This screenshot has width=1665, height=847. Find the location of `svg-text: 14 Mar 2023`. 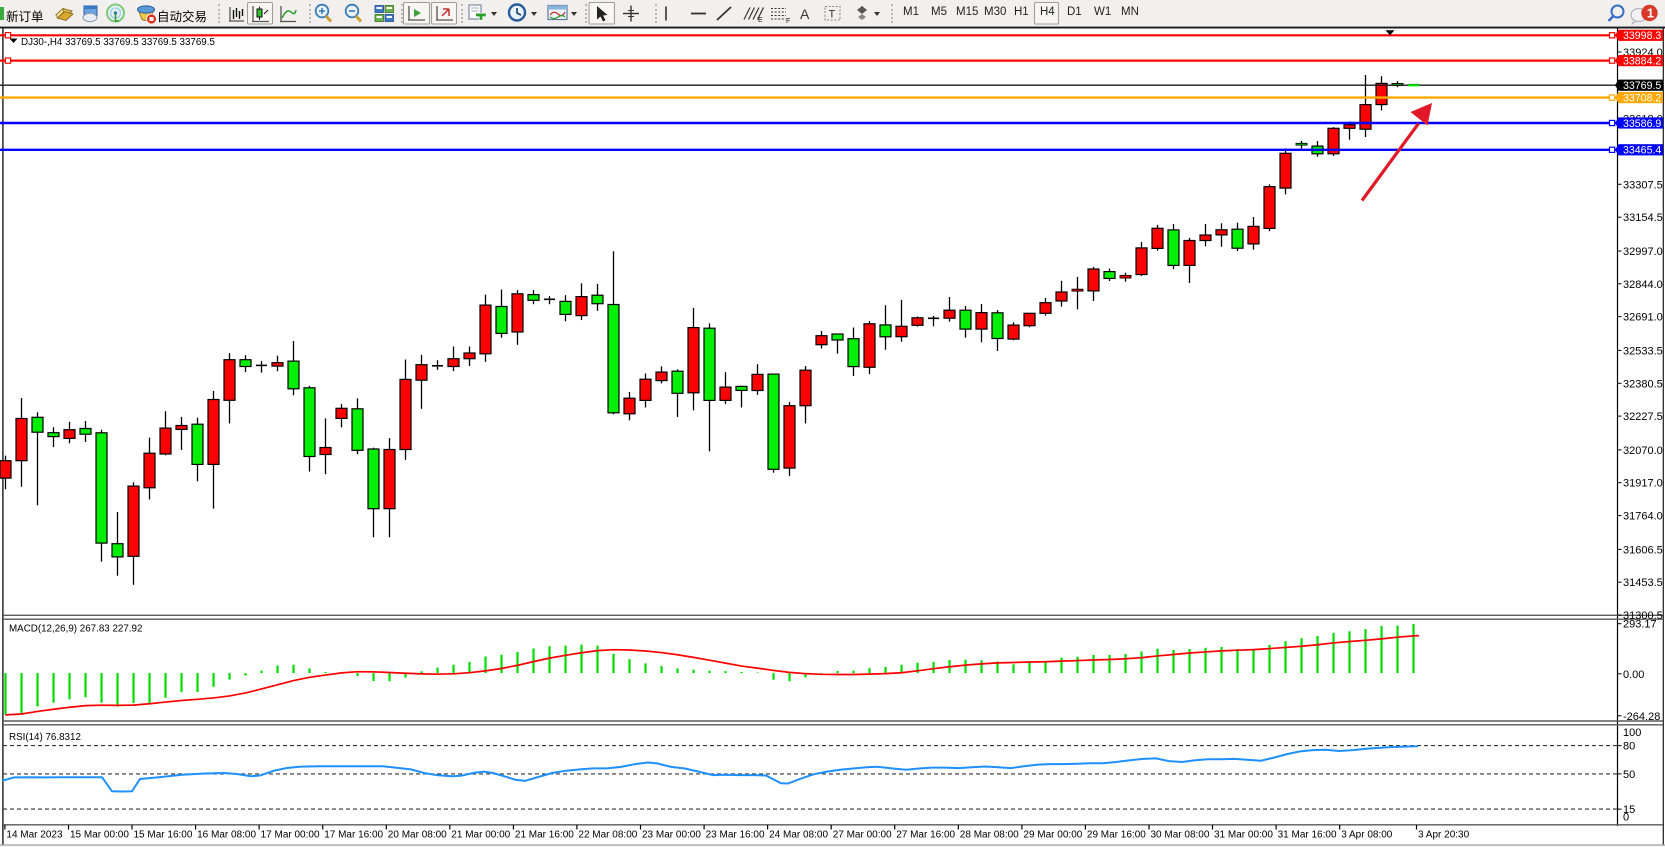

svg-text: 14 Mar 2023 is located at coordinates (34, 835).